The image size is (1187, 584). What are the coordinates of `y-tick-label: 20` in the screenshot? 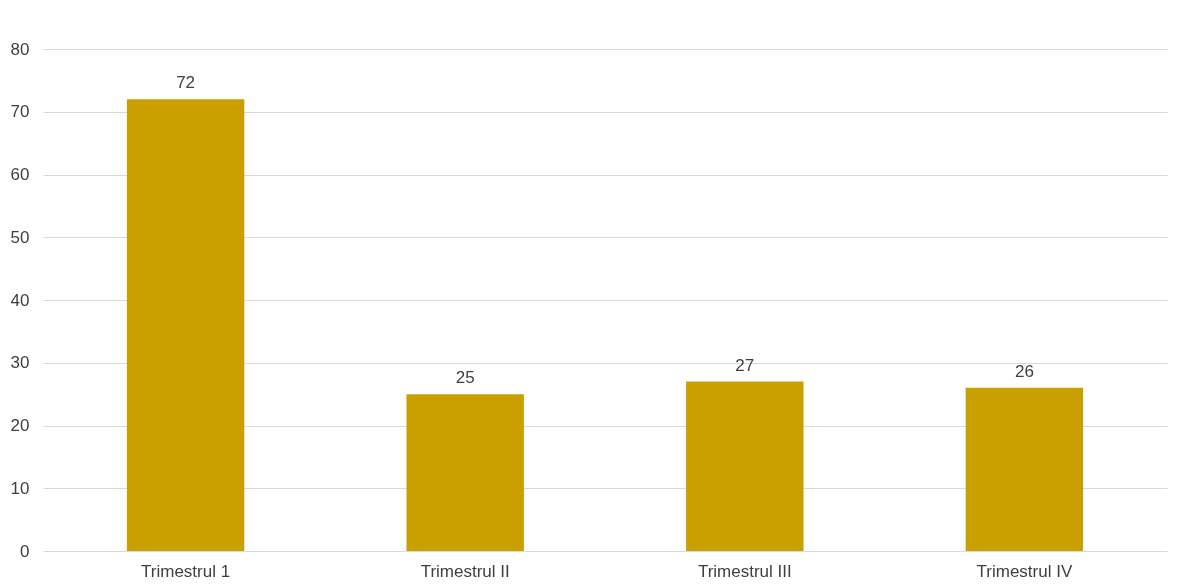 It's located at (20, 425).